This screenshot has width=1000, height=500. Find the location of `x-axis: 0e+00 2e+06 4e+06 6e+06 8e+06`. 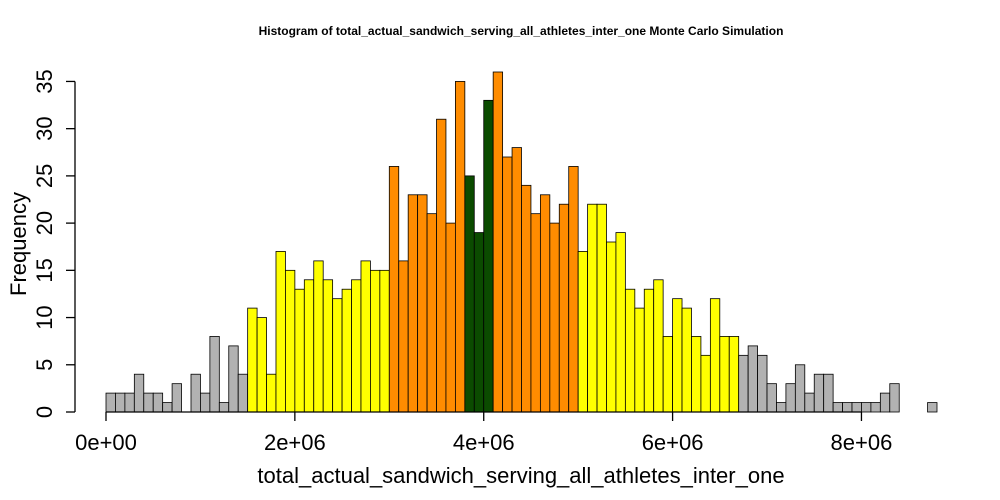

x-axis: 0e+00 2e+06 4e+06 6e+06 8e+06 is located at coordinates (484, 433).